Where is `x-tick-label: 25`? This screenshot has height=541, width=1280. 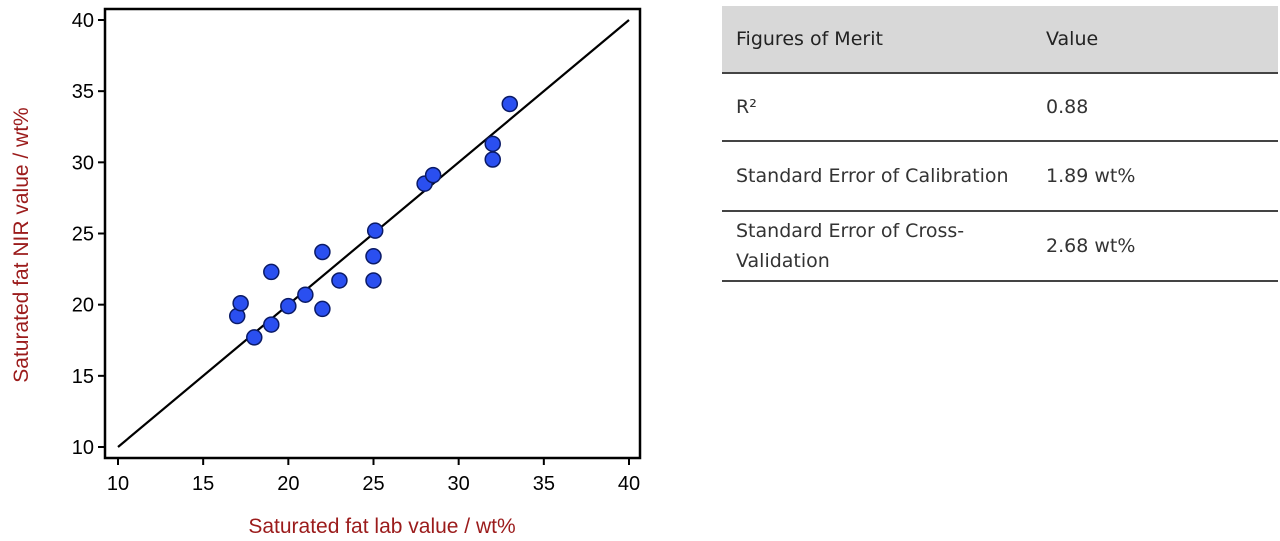
x-tick-label: 25 is located at coordinates (373, 484).